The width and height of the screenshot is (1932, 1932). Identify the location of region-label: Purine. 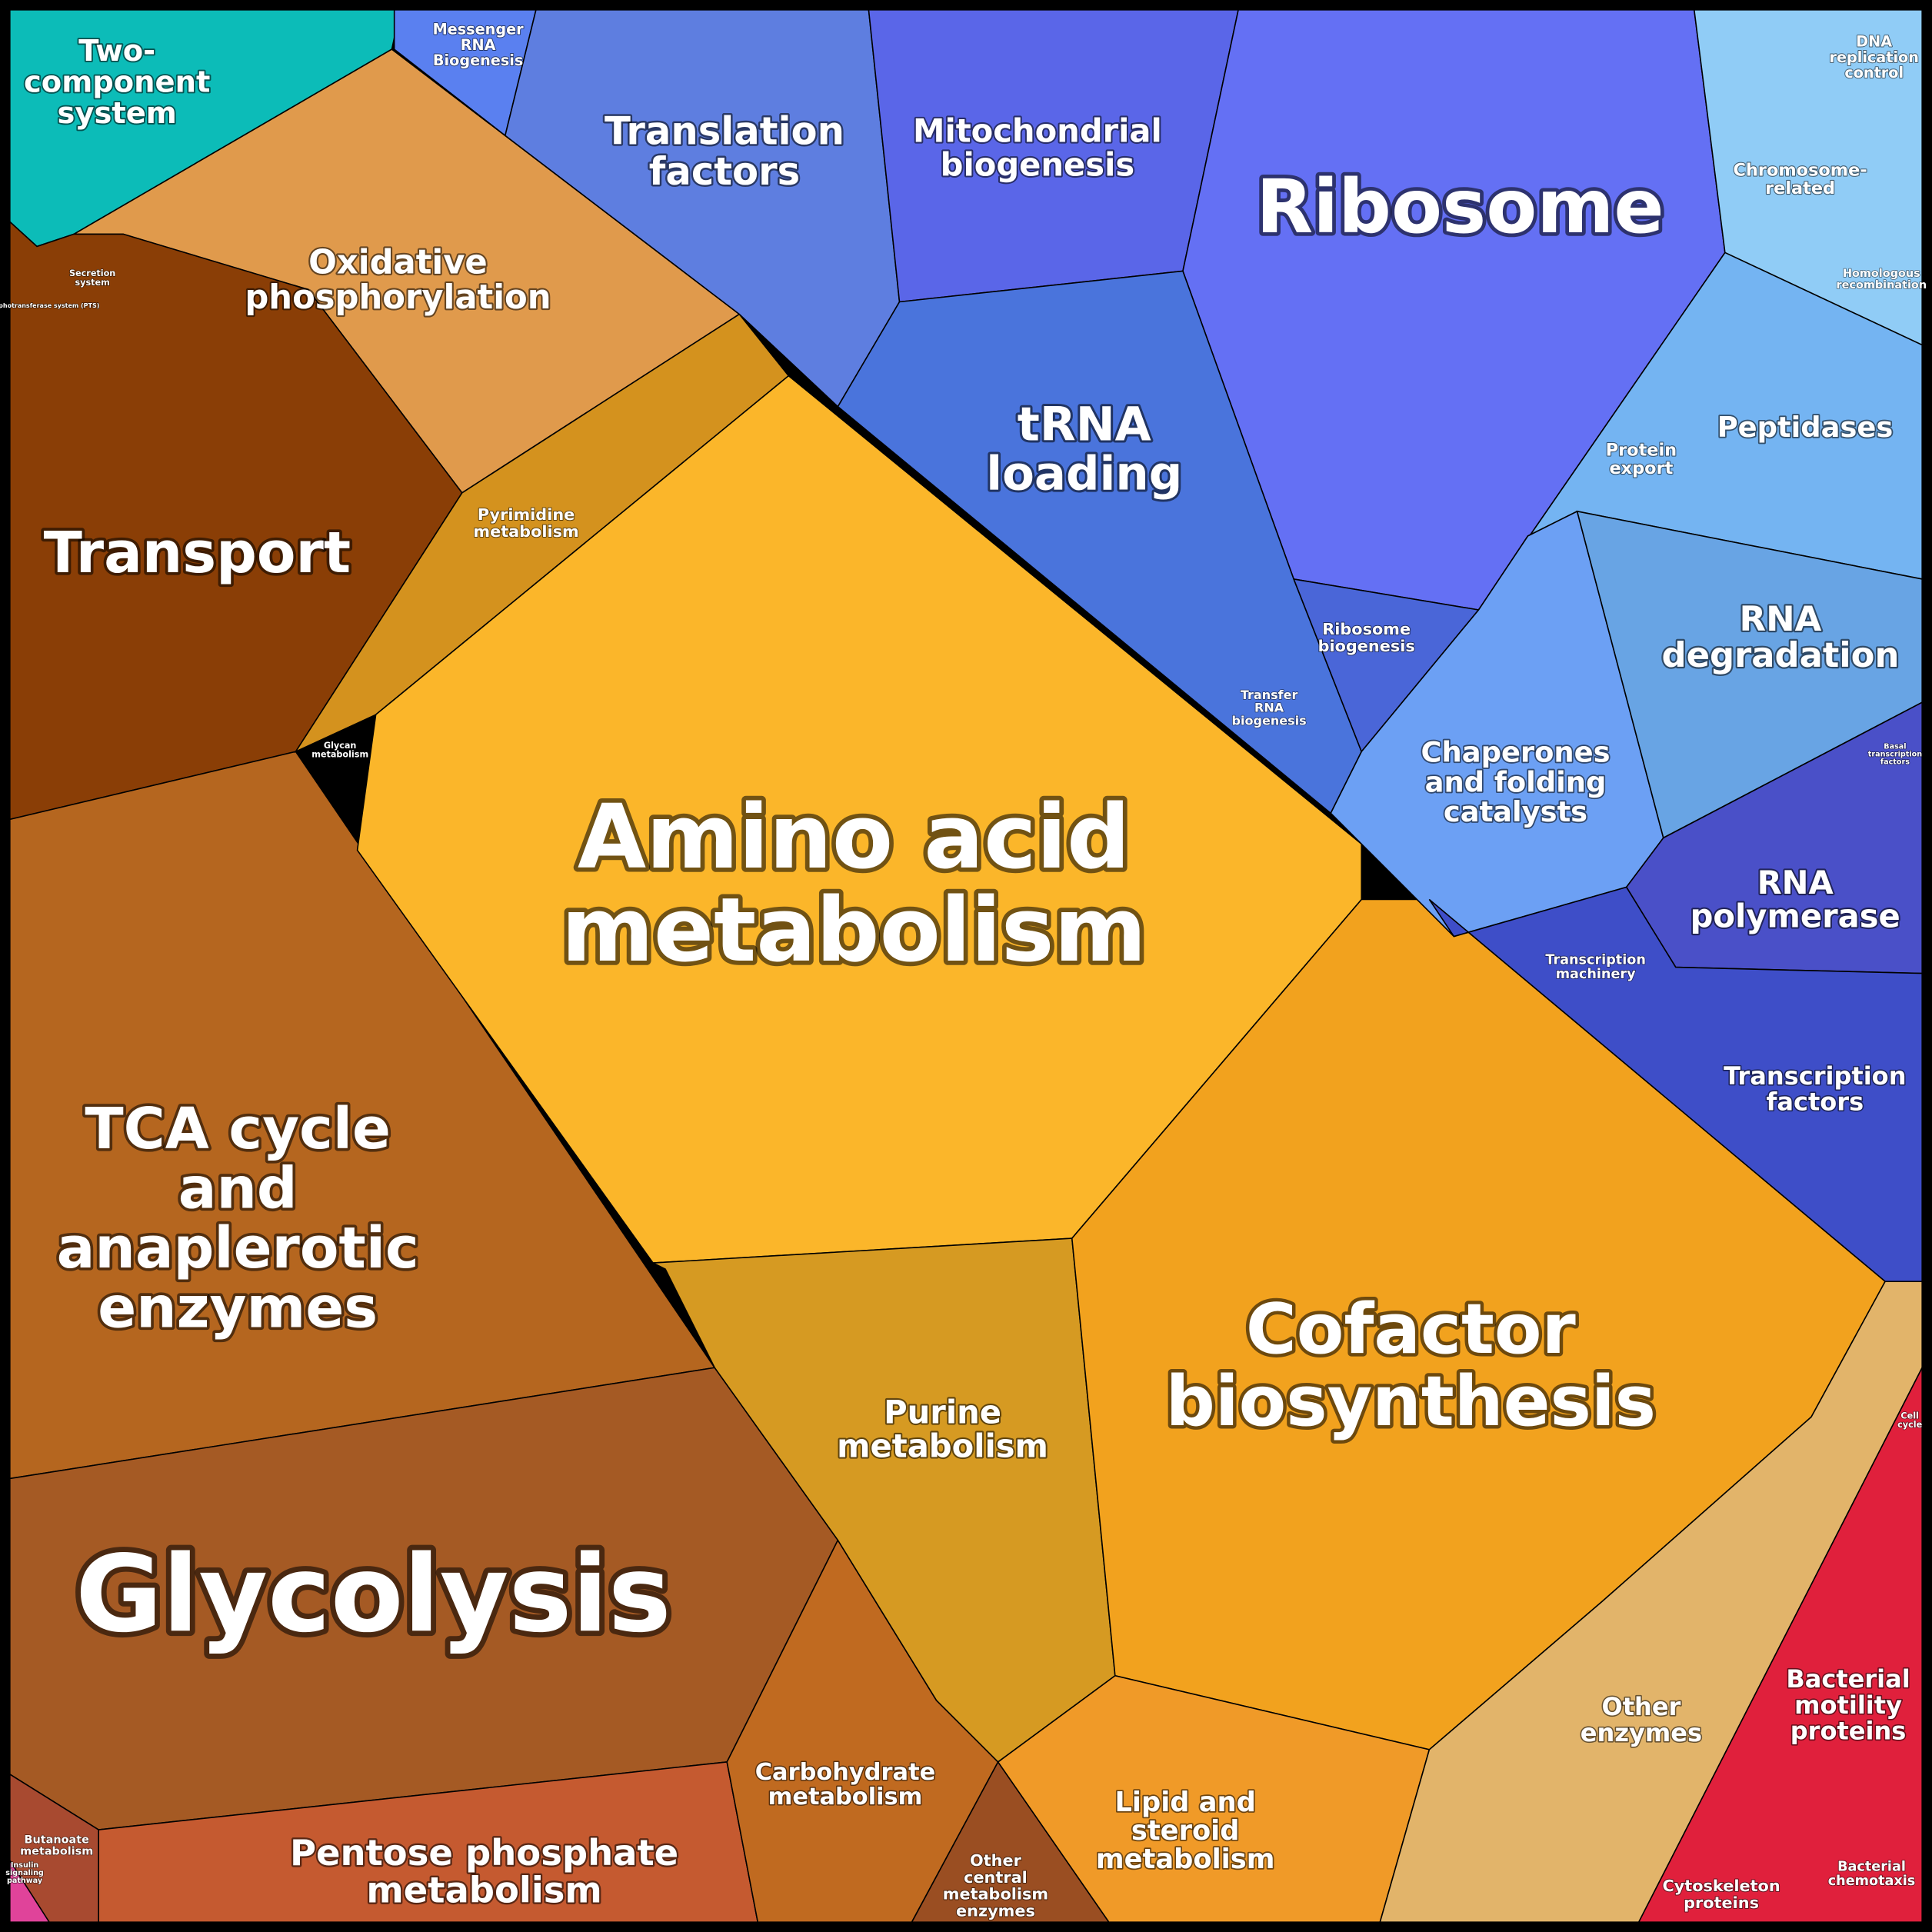
(942, 1412).